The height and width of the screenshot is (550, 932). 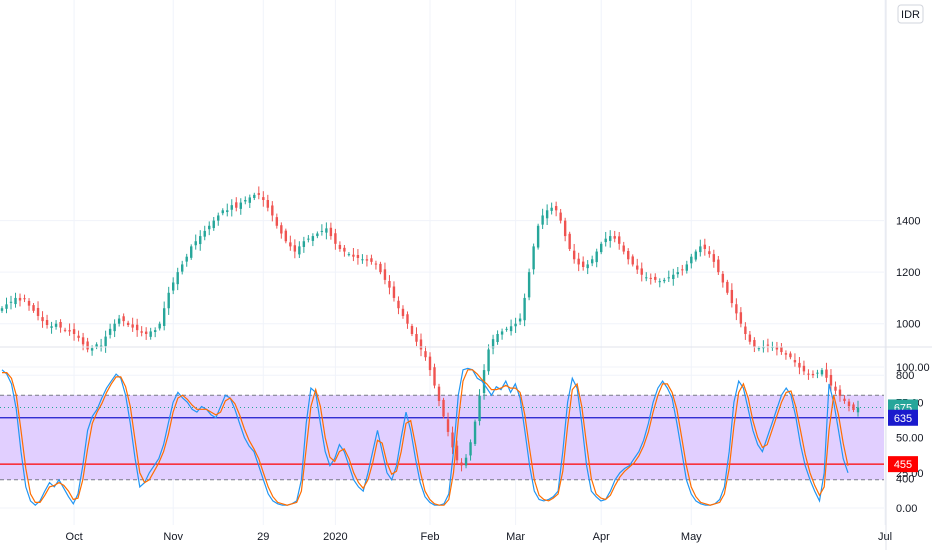 What do you see at coordinates (910, 14) in the screenshot?
I see `currency-badge: IDR` at bounding box center [910, 14].